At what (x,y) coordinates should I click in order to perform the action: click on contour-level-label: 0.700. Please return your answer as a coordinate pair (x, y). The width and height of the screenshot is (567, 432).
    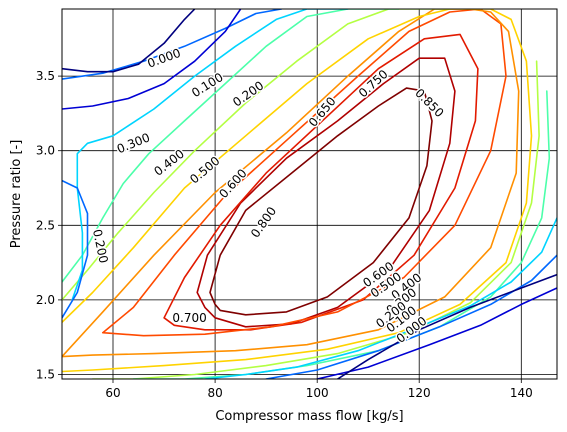
    Looking at the image, I should click on (189, 318).